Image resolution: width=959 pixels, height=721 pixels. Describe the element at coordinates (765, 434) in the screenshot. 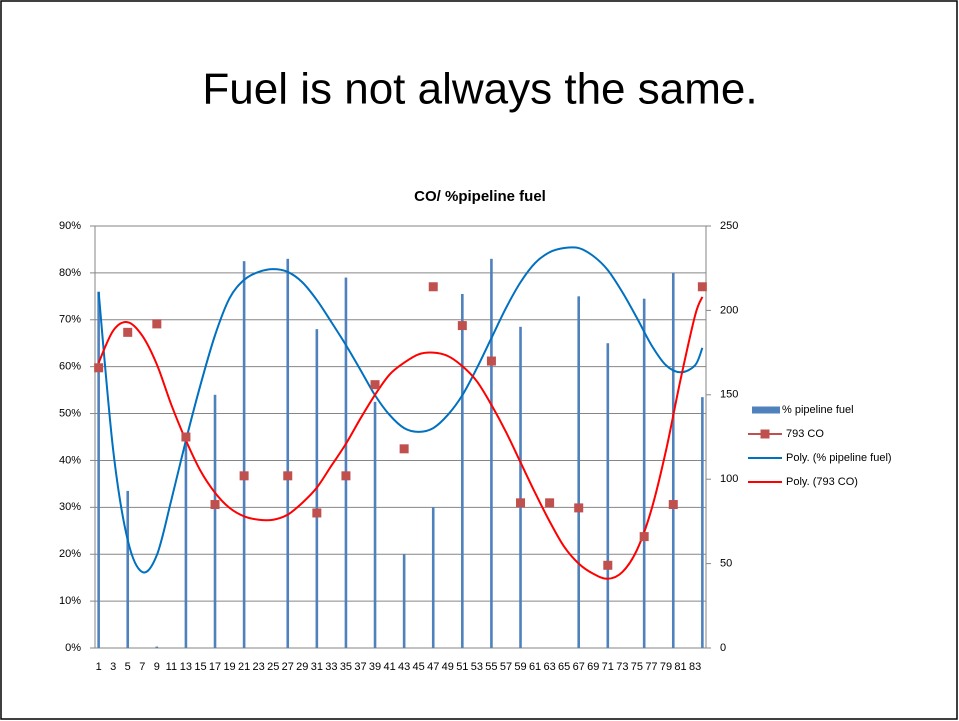

I see `legend-marker` at that location.